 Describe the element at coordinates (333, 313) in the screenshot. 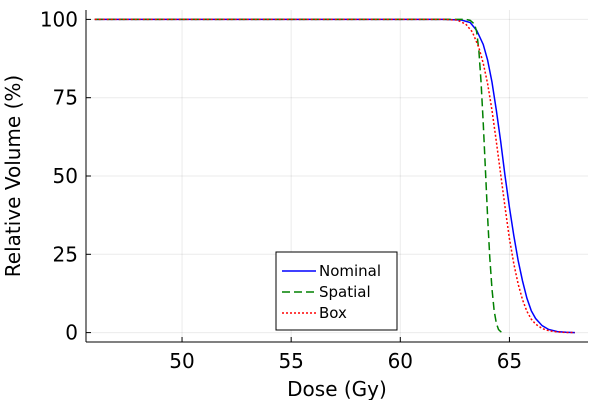

I see `legend-label-box: Box` at that location.